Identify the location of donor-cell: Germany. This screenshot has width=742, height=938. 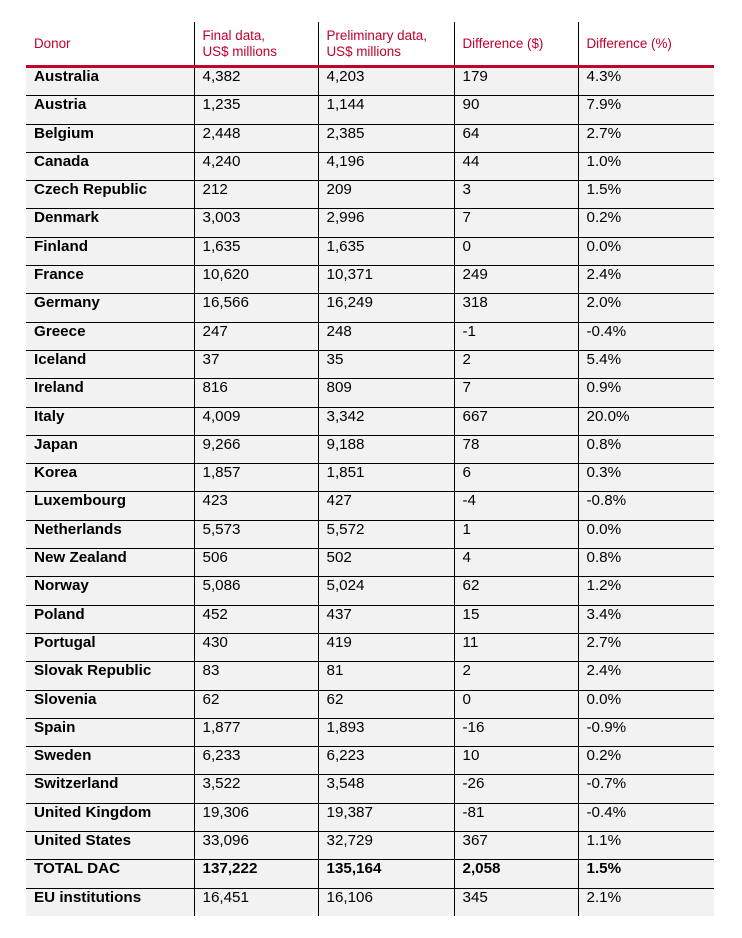
(110, 308).